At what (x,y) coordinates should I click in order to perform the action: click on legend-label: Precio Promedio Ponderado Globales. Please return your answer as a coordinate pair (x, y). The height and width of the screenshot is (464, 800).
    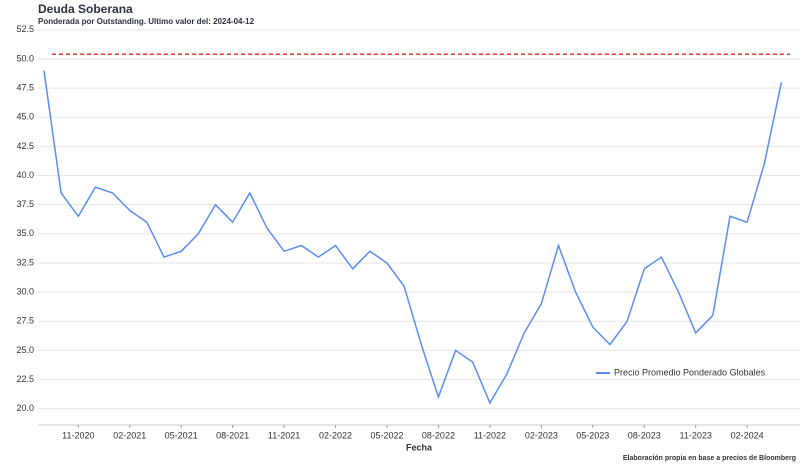
    Looking at the image, I should click on (690, 372).